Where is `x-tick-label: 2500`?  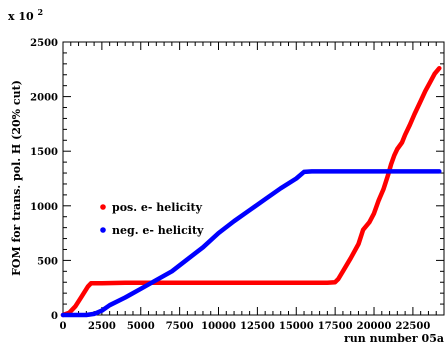 x-tick-label: 2500 is located at coordinates (102, 326).